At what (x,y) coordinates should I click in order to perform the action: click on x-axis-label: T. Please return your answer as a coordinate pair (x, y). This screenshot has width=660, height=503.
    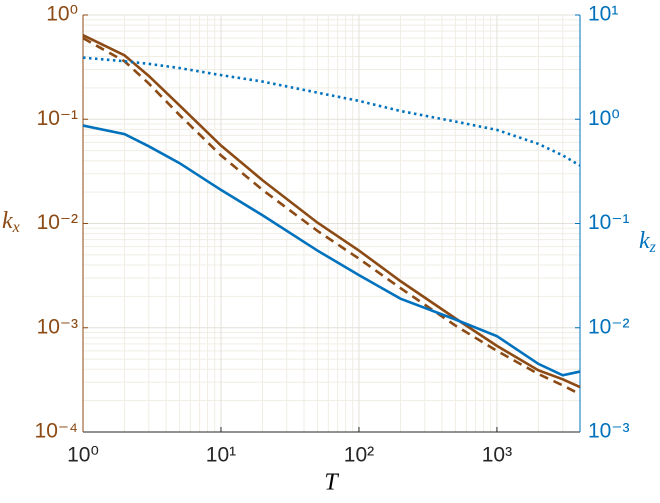
    Looking at the image, I should click on (331, 483).